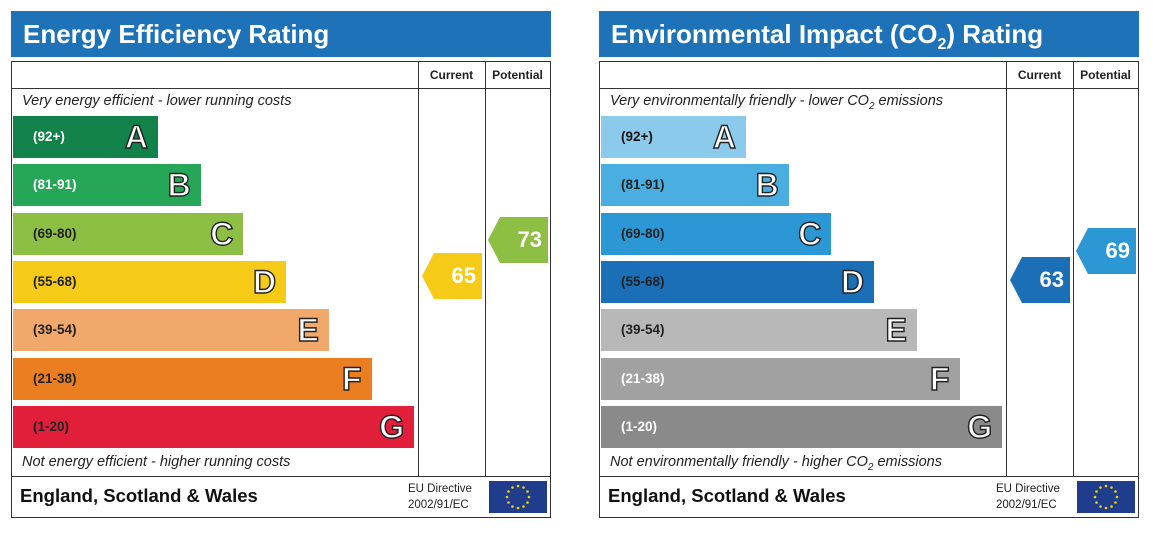 This screenshot has height=536, width=1153. What do you see at coordinates (869, 34) in the screenshot?
I see `environmental-title: Environmental Impact (CO2) Rating` at bounding box center [869, 34].